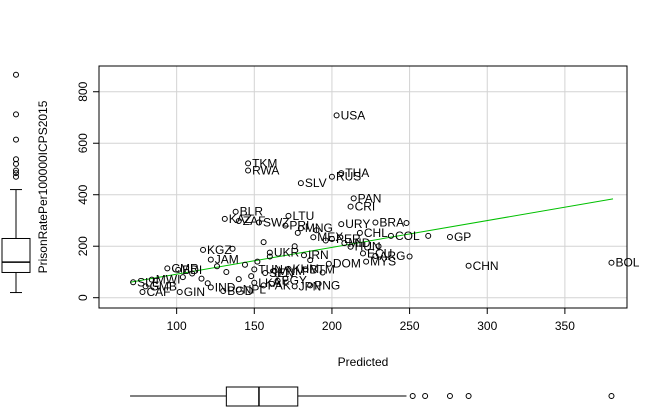 The width and height of the screenshot is (660, 407). What do you see at coordinates (158, 292) in the screenshot?
I see `point-label: CAF` at bounding box center [158, 292].